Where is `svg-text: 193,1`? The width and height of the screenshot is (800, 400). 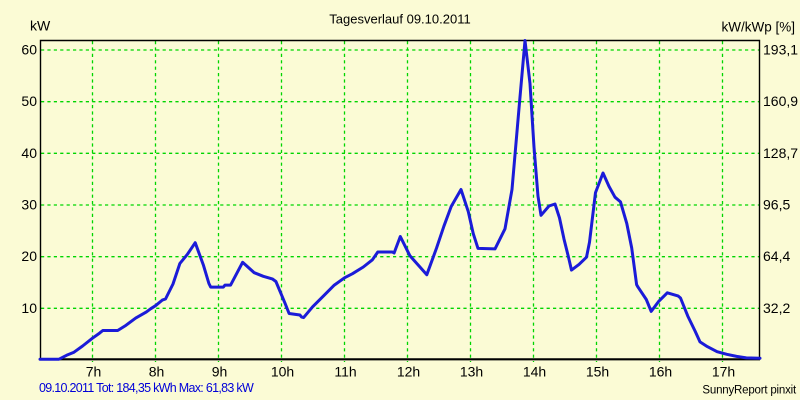
svg-text: 193,1 is located at coordinates (780, 50).